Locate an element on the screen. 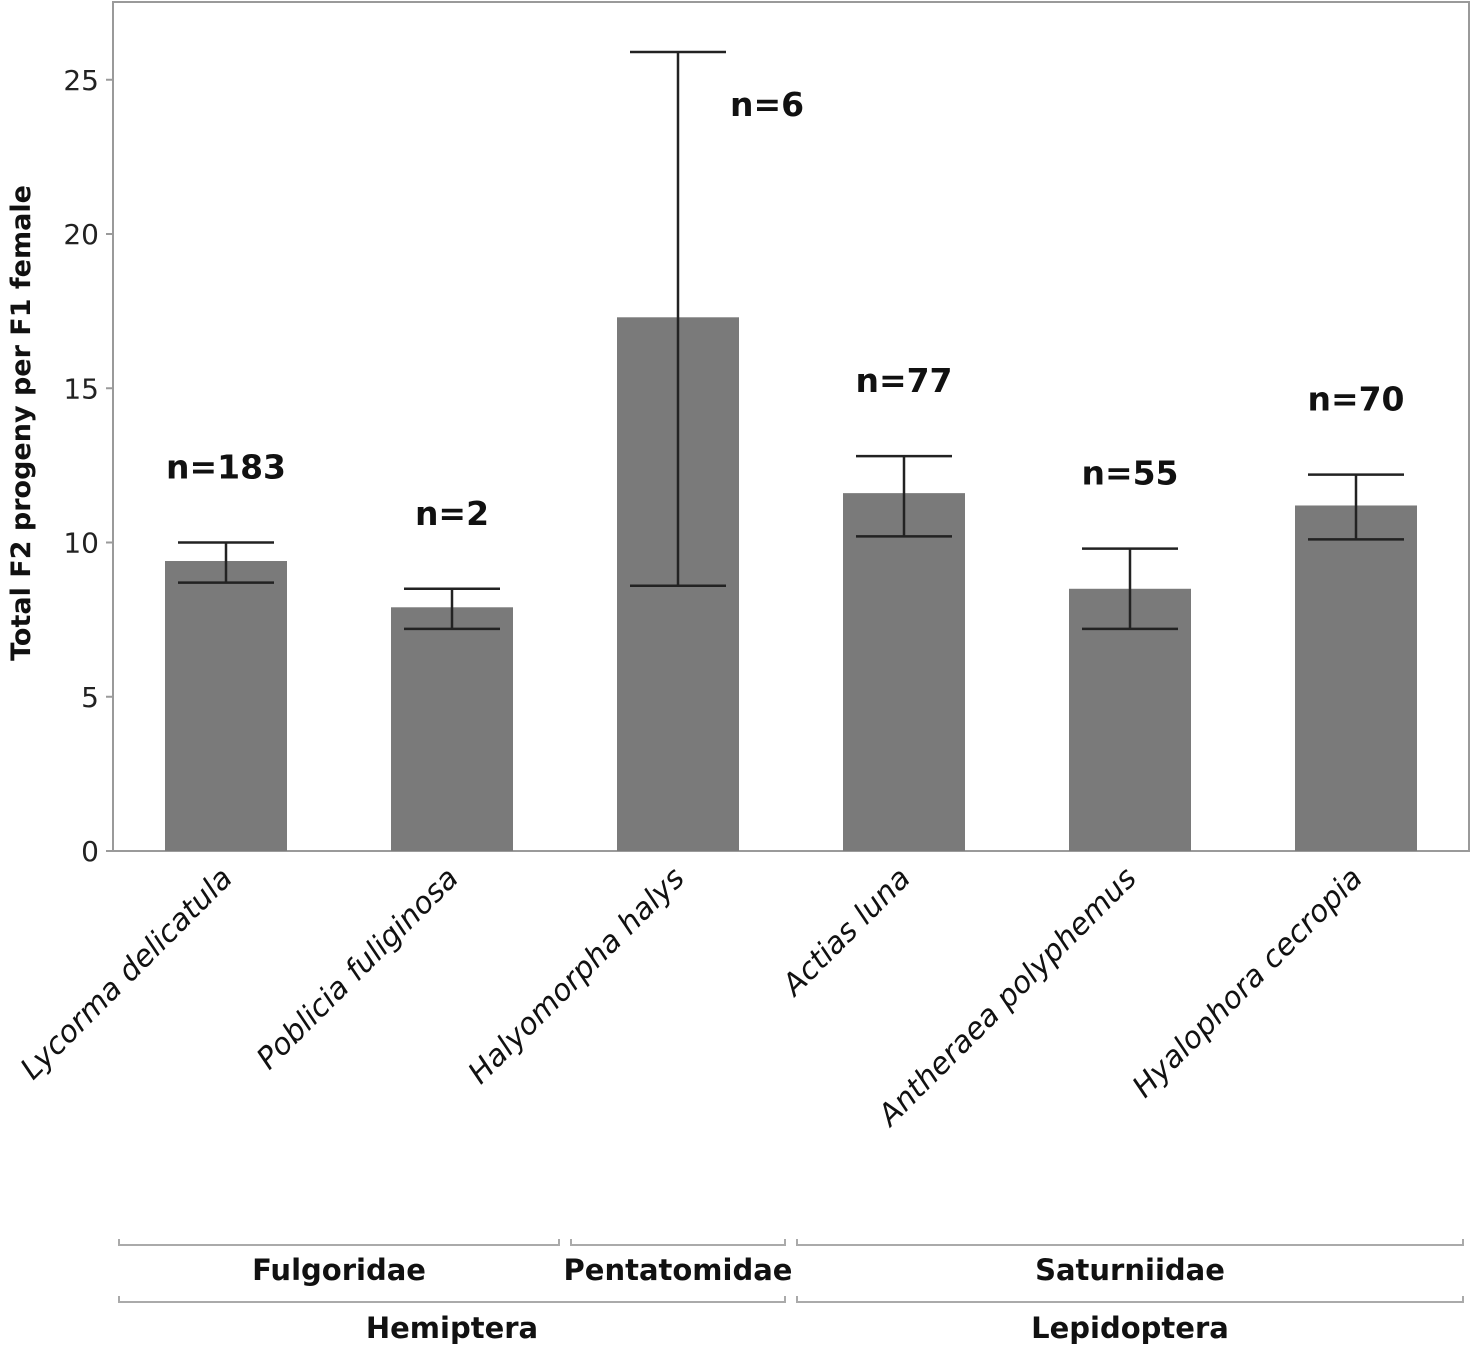 The height and width of the screenshot is (1351, 1476). y-tick-label: 15 is located at coordinates (81, 388).